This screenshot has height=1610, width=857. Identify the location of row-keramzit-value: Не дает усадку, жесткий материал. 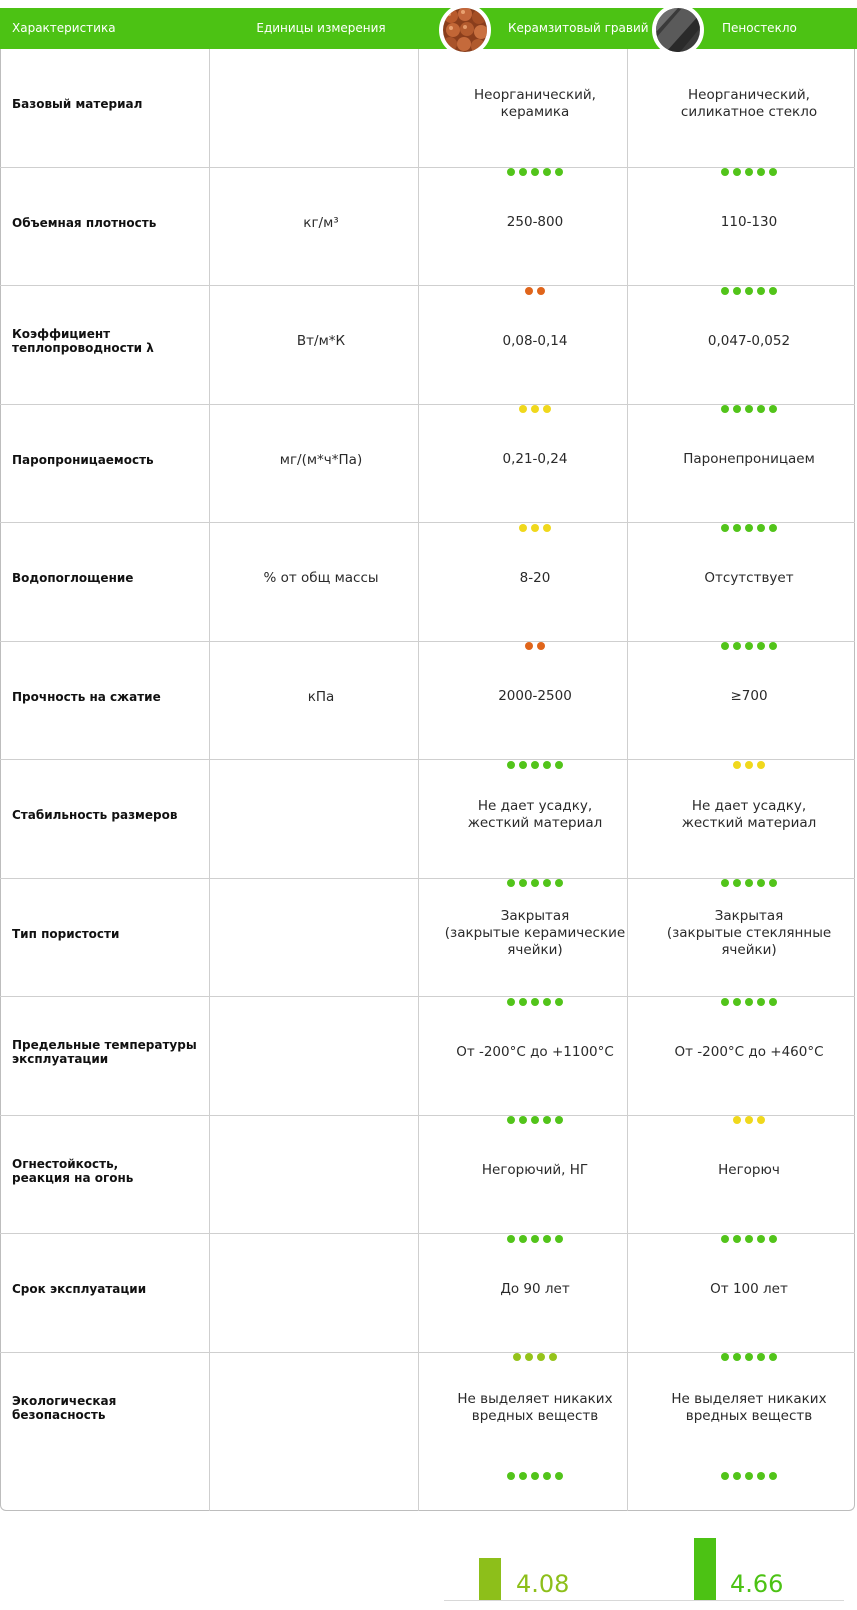
(535, 815).